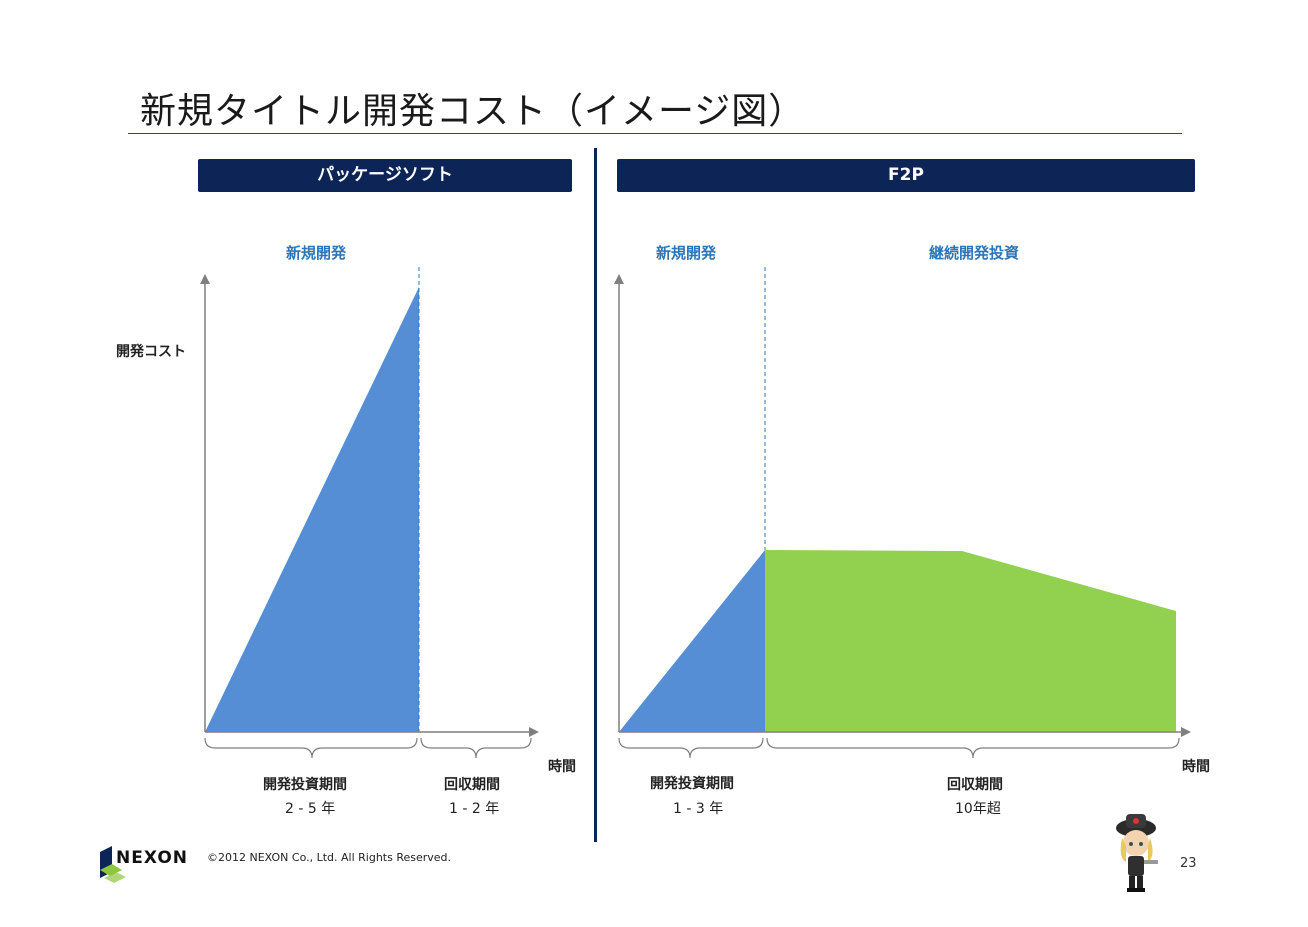 The image size is (1308, 927). I want to click on left-recovery-period-brace, so click(476, 748).